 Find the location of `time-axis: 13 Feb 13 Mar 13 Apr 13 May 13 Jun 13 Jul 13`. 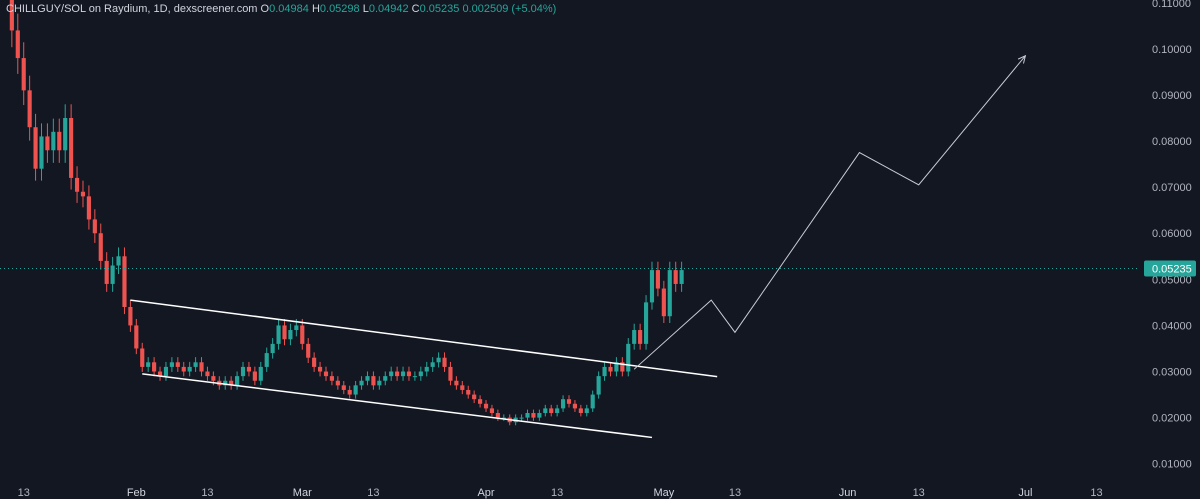

time-axis: 13 Feb 13 Mar 13 Apr 13 May 13 Jun 13 Jul 13 is located at coordinates (560, 493).